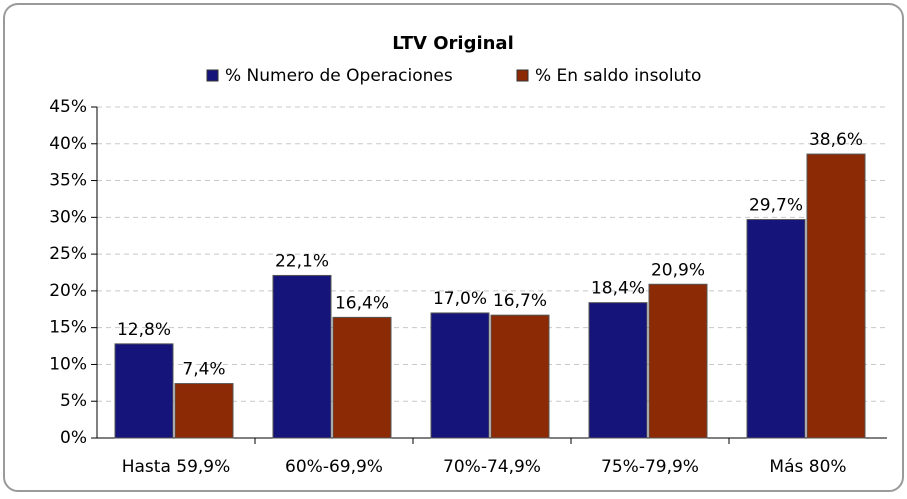 This screenshot has height=499, width=907. Describe the element at coordinates (334, 467) in the screenshot. I see `x-tick-label: 60%-69,9%` at that location.